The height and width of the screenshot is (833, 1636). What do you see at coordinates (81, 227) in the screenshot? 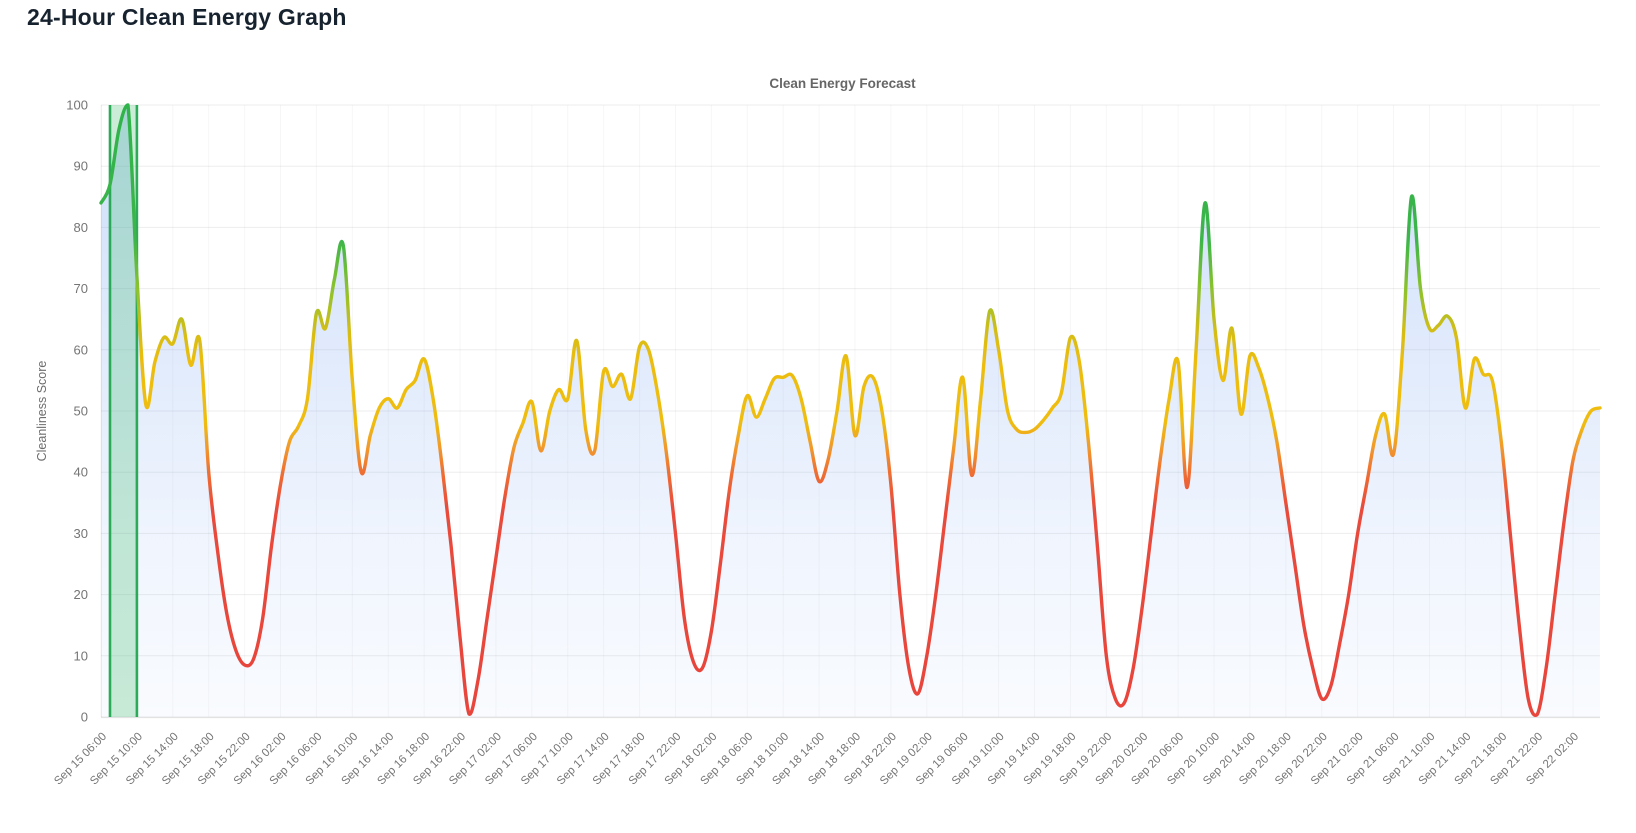
I see `y-tick-label: 80` at bounding box center [81, 227].